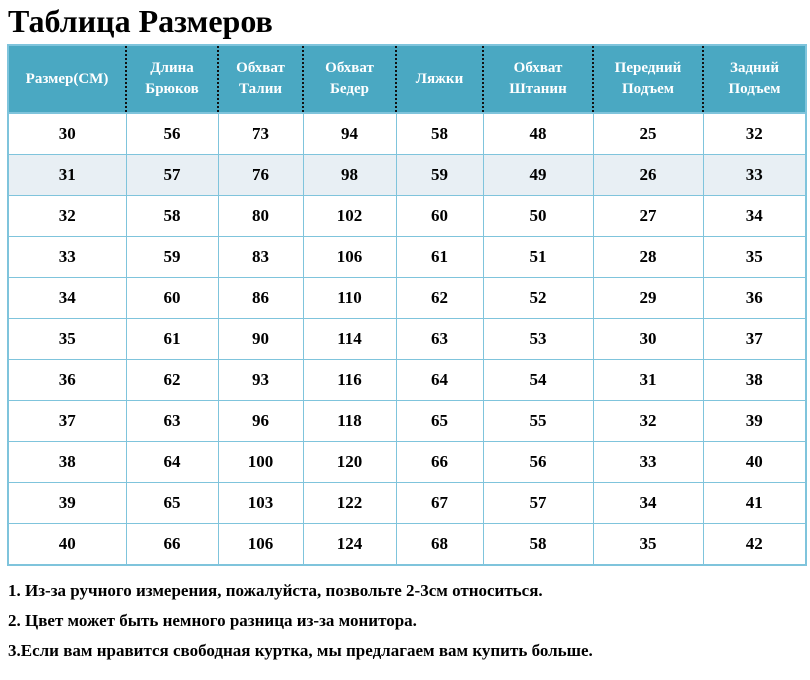  Describe the element at coordinates (260, 175) in the screenshot. I see `table-cell: 76` at that location.